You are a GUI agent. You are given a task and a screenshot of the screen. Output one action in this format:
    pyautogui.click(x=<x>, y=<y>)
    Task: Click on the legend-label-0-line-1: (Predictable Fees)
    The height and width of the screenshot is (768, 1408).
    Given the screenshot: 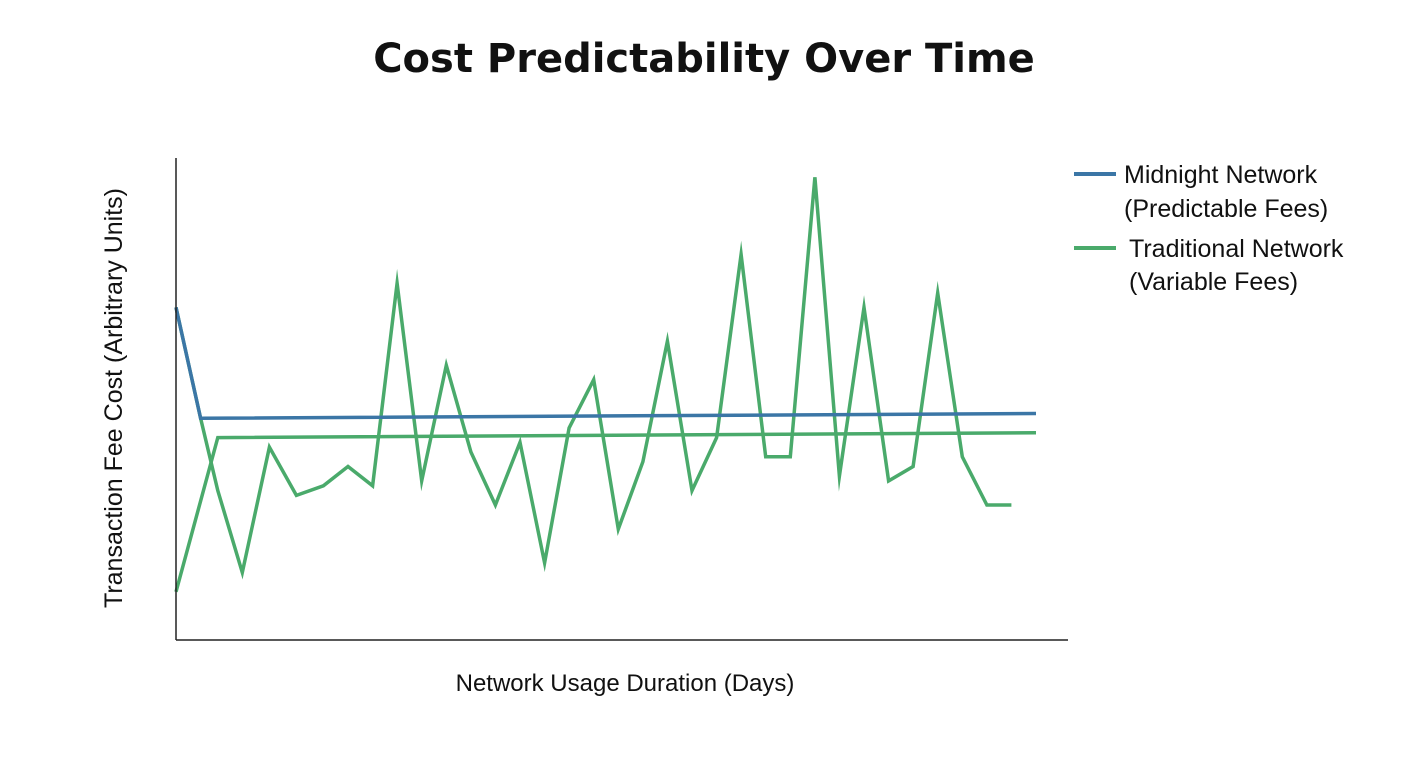 What is the action you would take?
    pyautogui.click(x=1226, y=209)
    